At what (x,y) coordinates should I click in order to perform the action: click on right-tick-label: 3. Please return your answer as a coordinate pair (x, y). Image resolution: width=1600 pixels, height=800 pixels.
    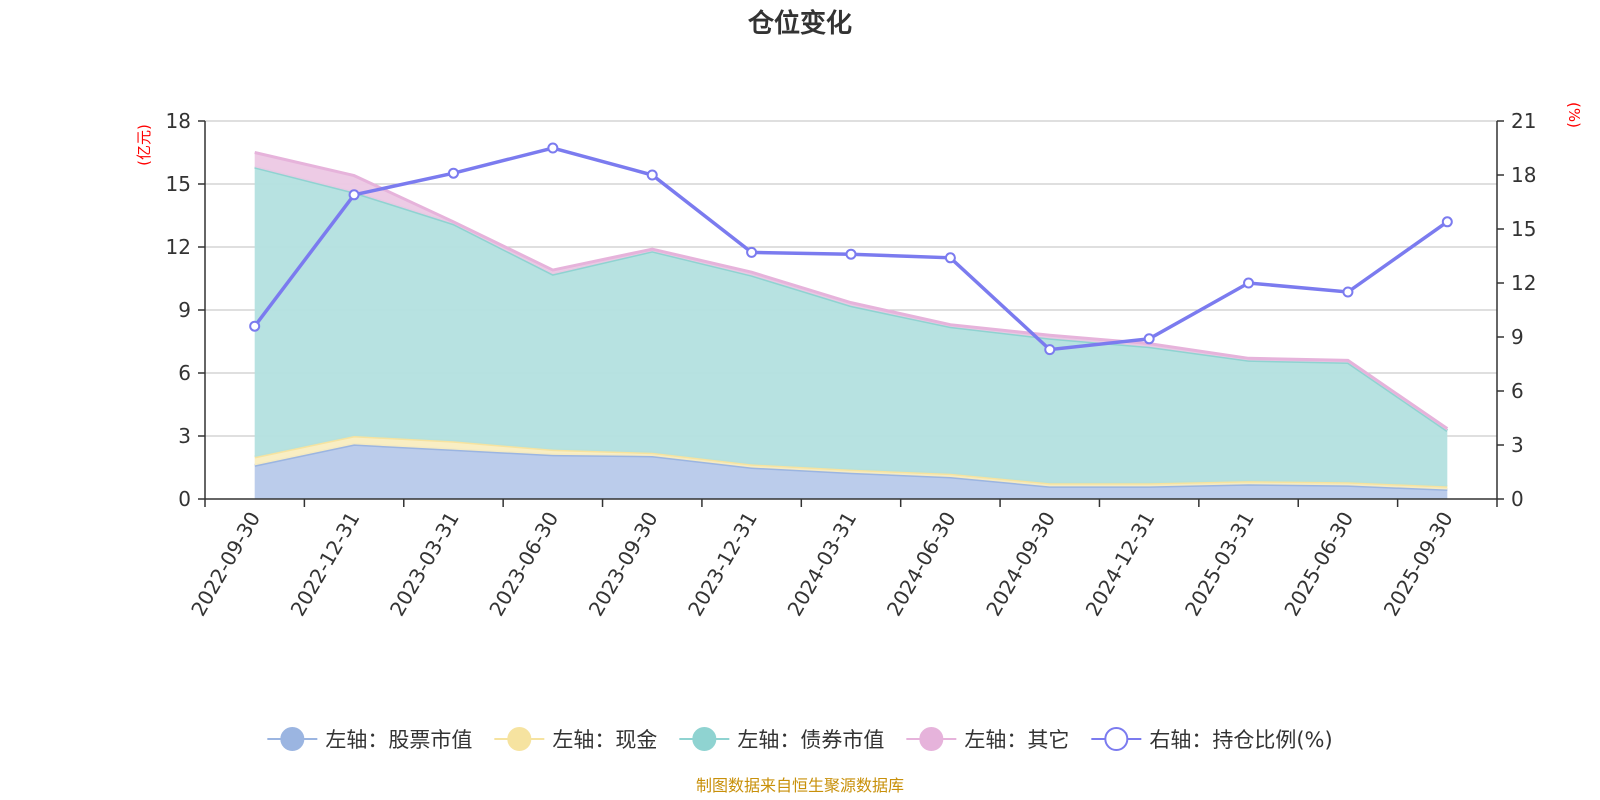
    Looking at the image, I should click on (1517, 445).